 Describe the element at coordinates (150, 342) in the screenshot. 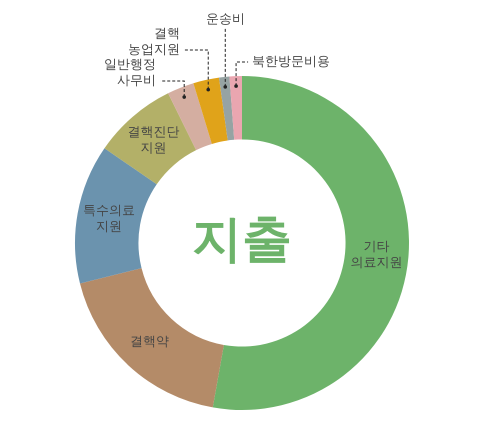

I see `slice-label: 결핵약` at that location.